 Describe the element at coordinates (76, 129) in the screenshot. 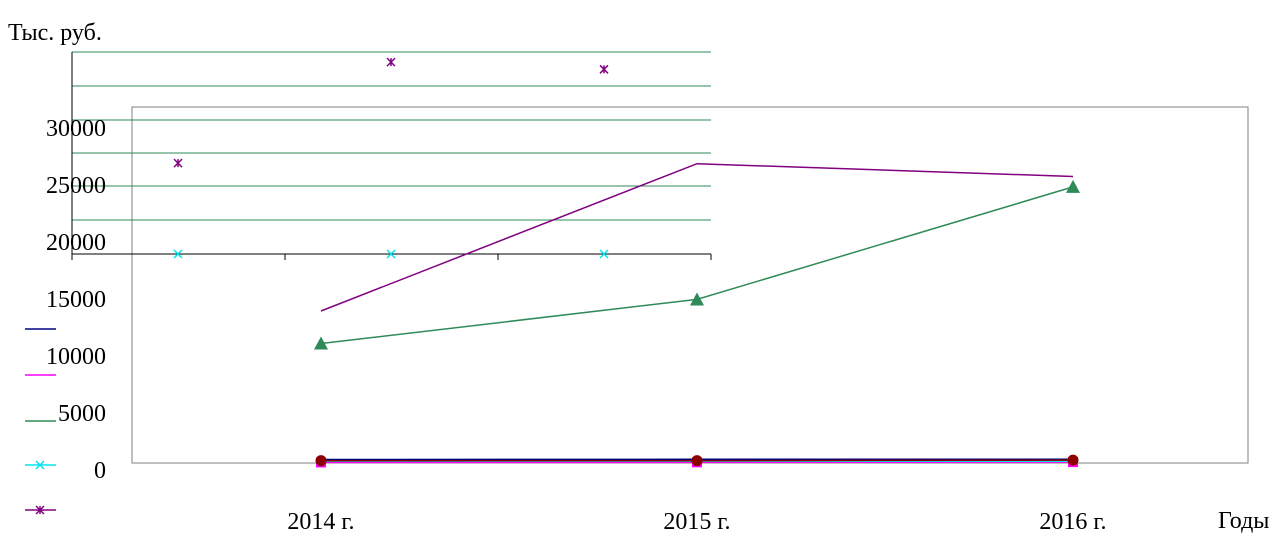

I see `y-tick-label: 30000` at that location.